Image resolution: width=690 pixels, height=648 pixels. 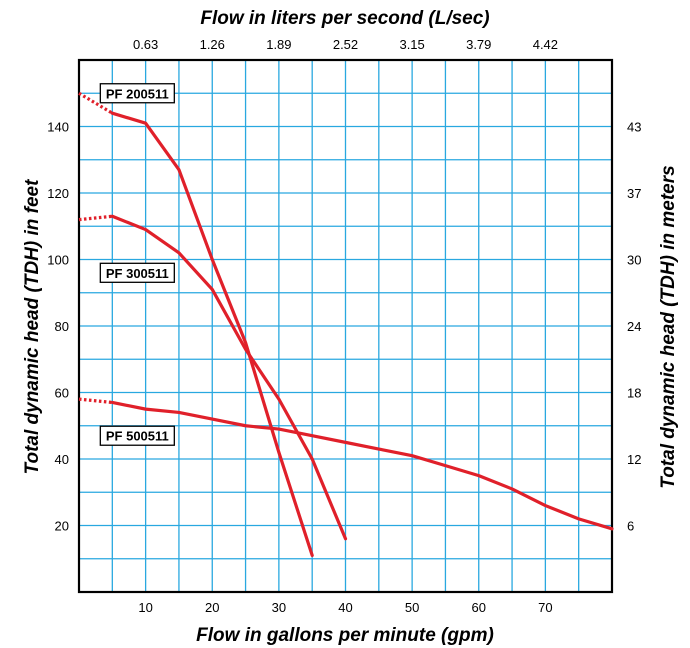 What do you see at coordinates (278, 44) in the screenshot?
I see `x2-tick-label: 1.89` at bounding box center [278, 44].